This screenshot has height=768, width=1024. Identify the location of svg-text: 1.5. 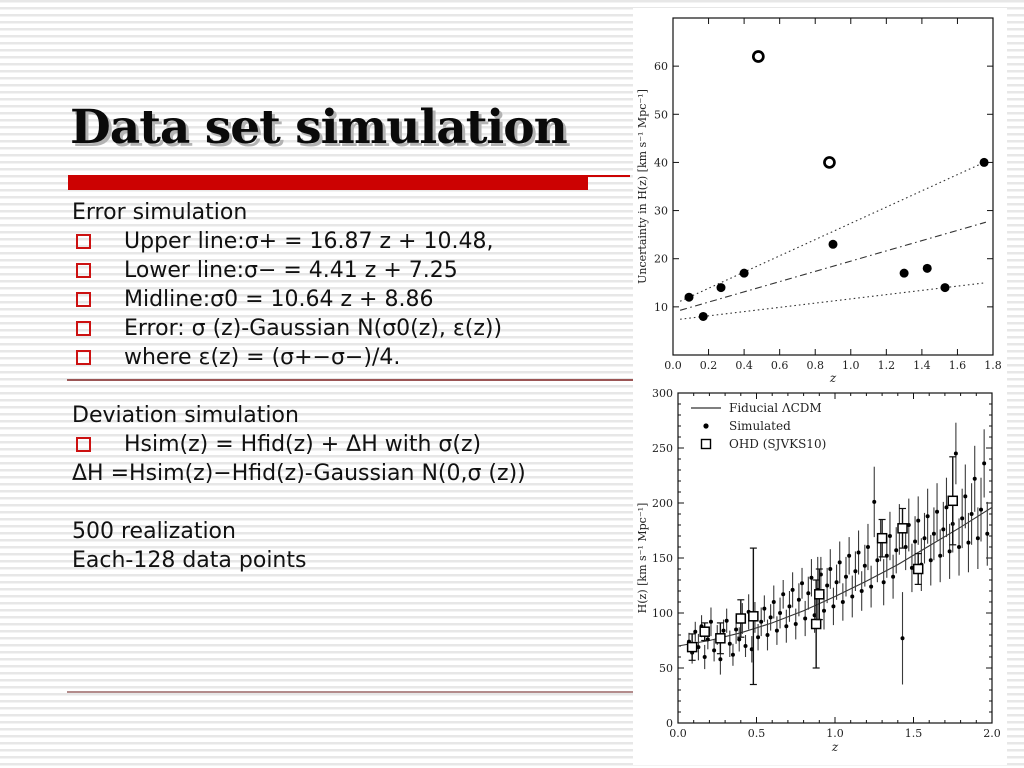
(914, 733).